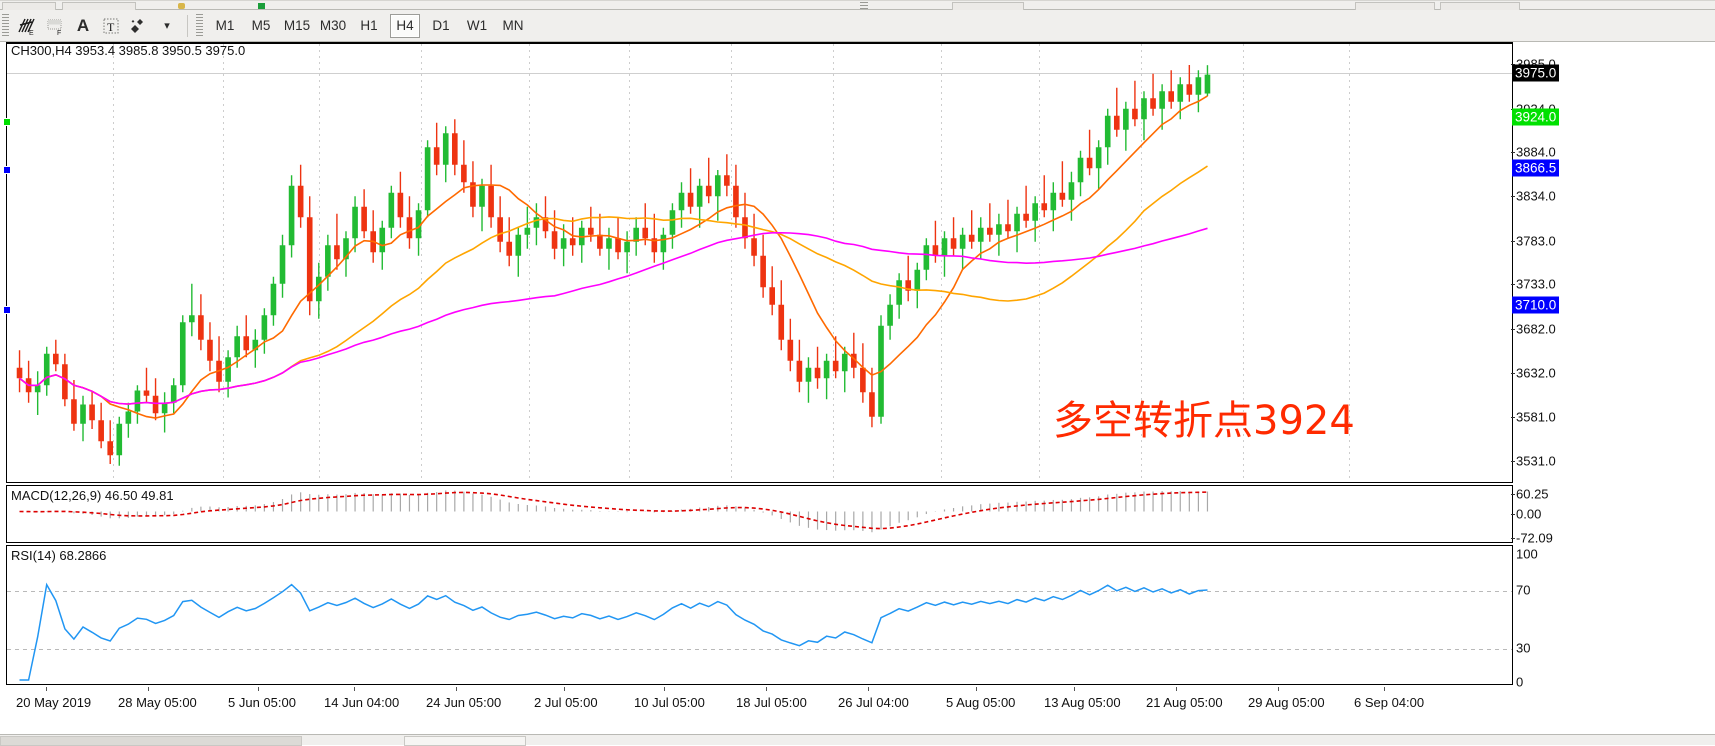 Image resolution: width=1715 pixels, height=746 pixels. What do you see at coordinates (167, 26) in the screenshot?
I see `shapes-dropdown-icon: ▾` at bounding box center [167, 26].